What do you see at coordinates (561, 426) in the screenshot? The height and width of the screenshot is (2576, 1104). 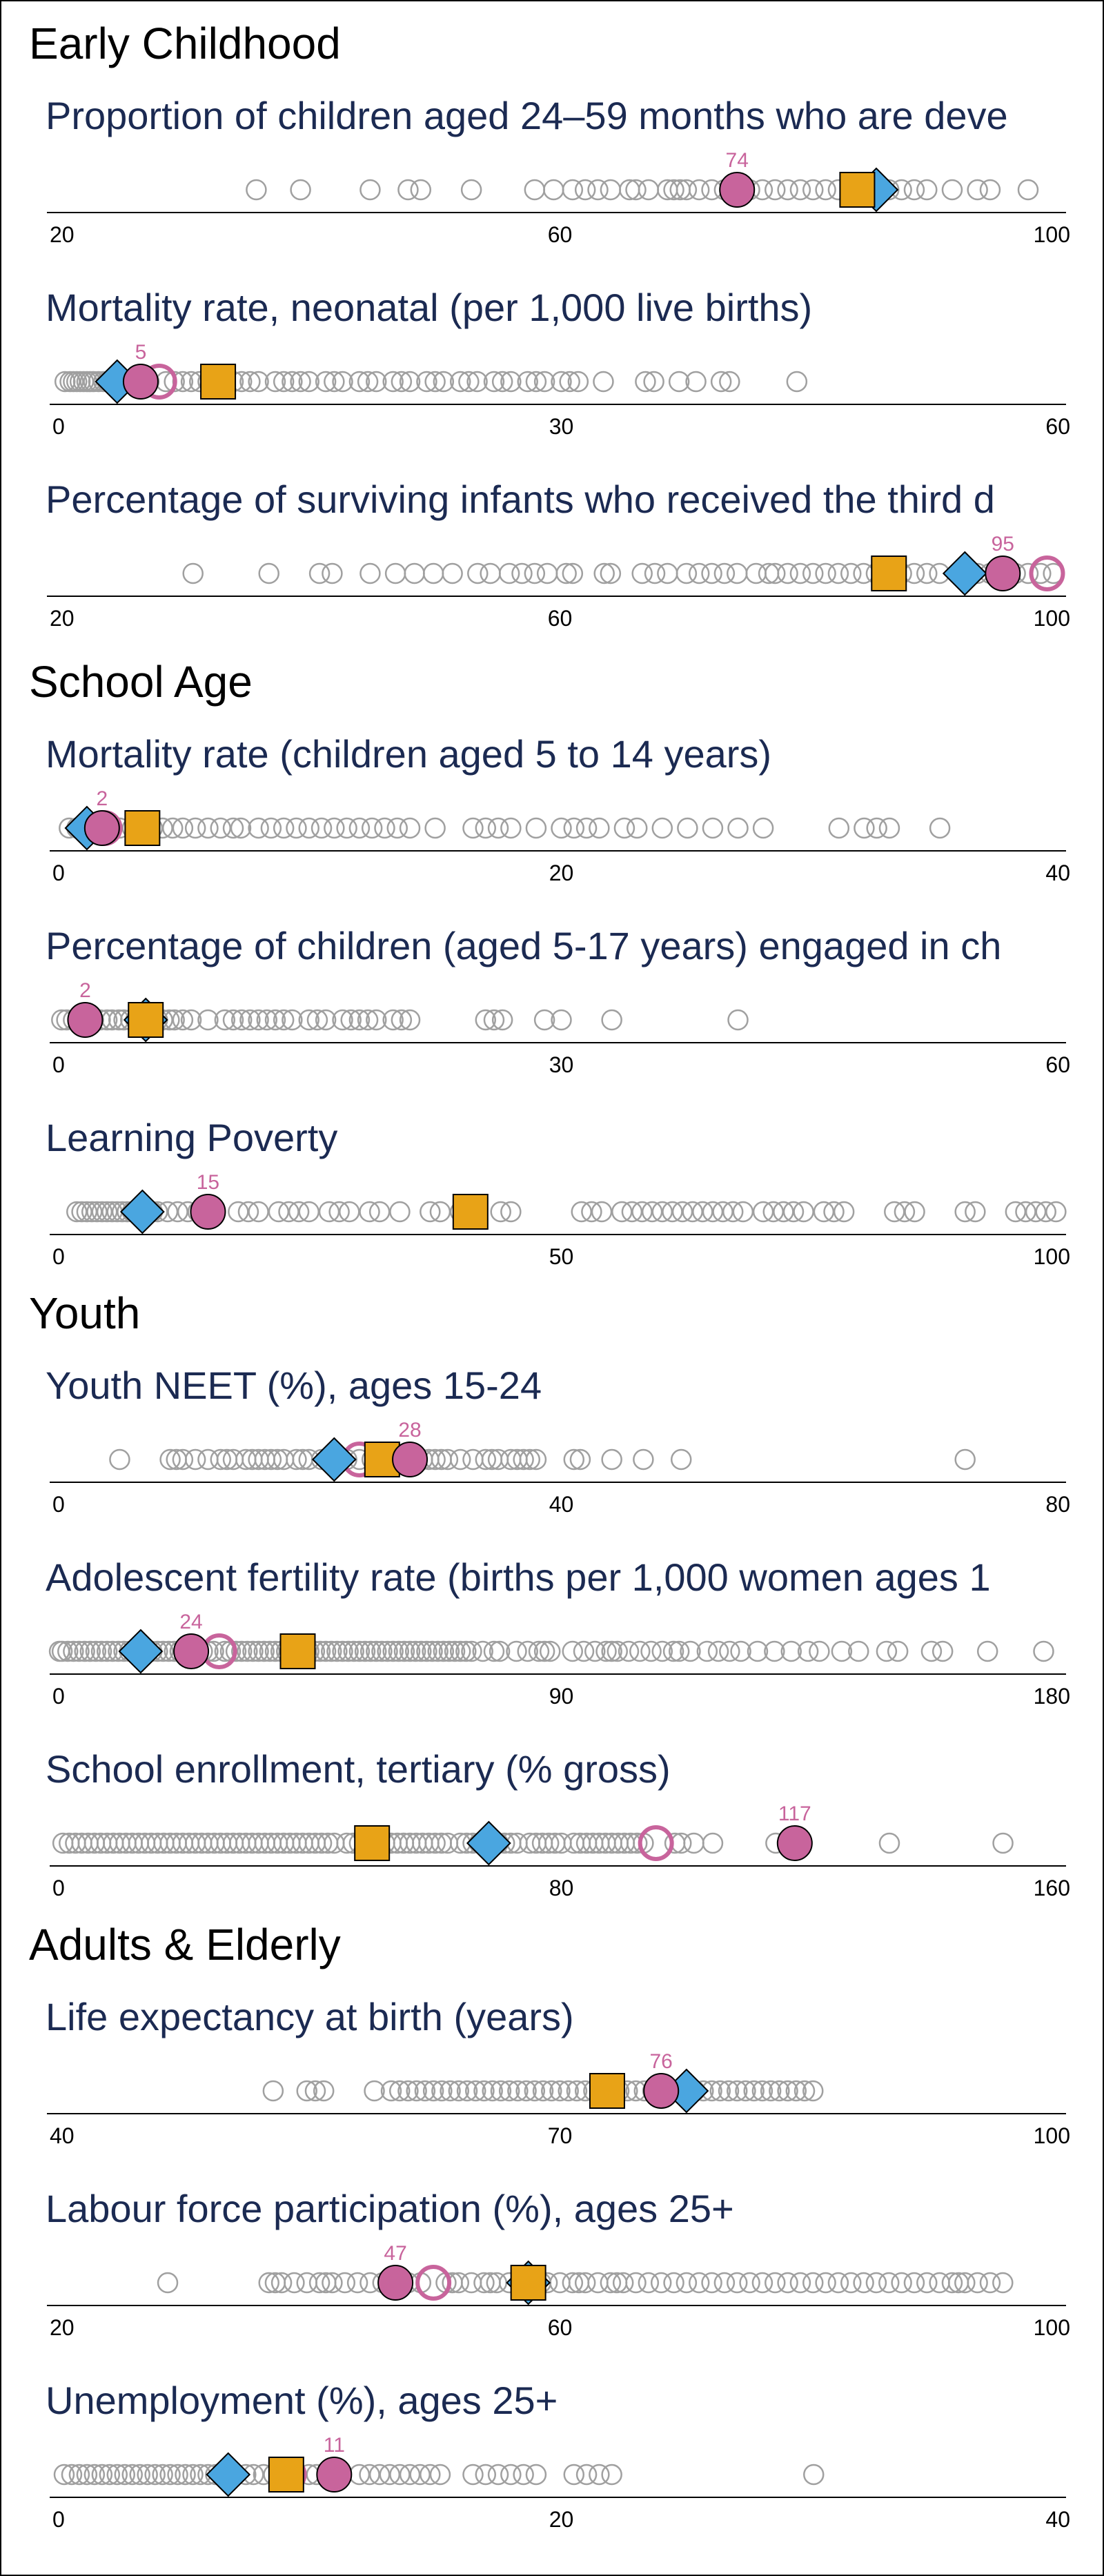 I see `x-tick-label: 30` at bounding box center [561, 426].